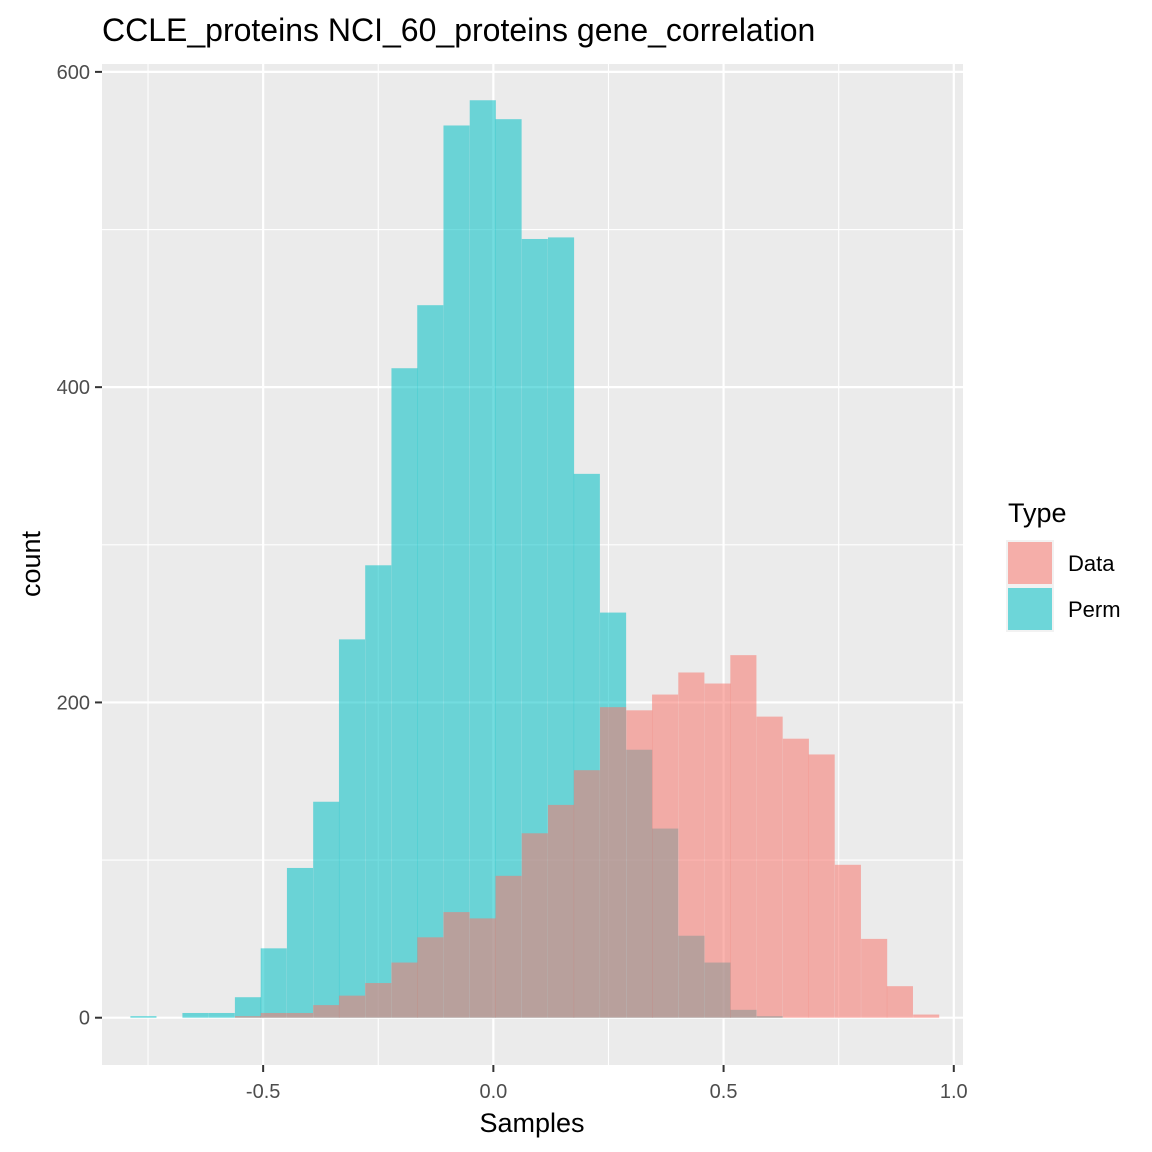 The image size is (1152, 1152). I want to click on x-tick-label: 1.0, so click(954, 1092).